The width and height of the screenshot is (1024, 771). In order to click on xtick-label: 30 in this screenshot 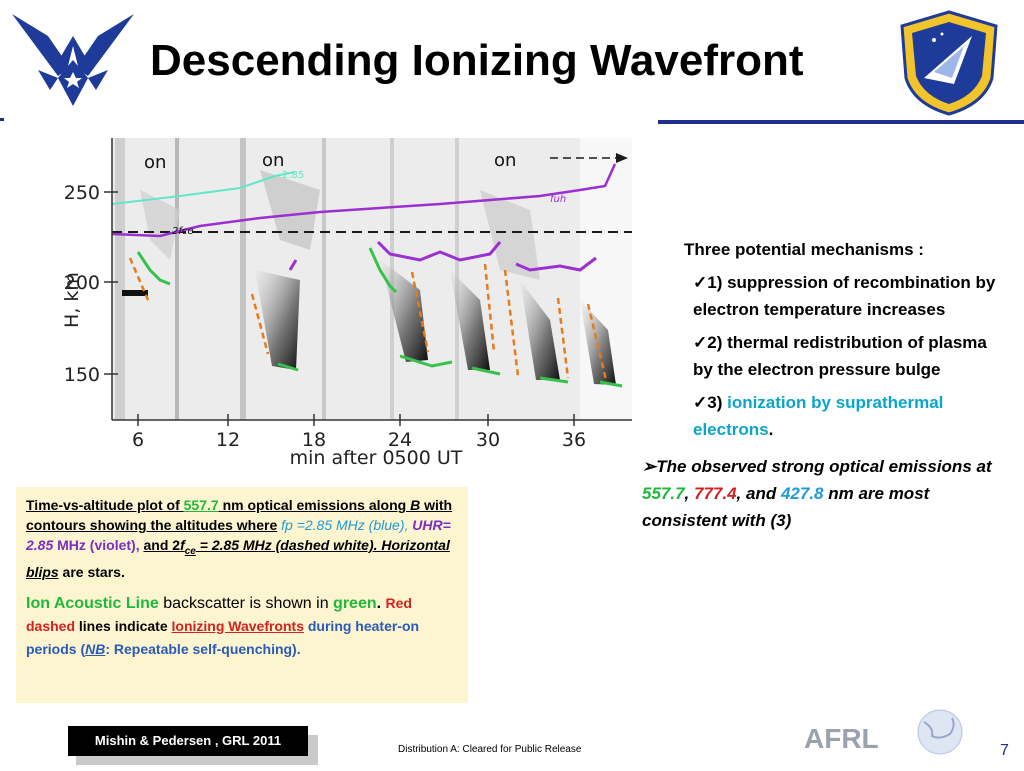, I will do `click(488, 440)`.